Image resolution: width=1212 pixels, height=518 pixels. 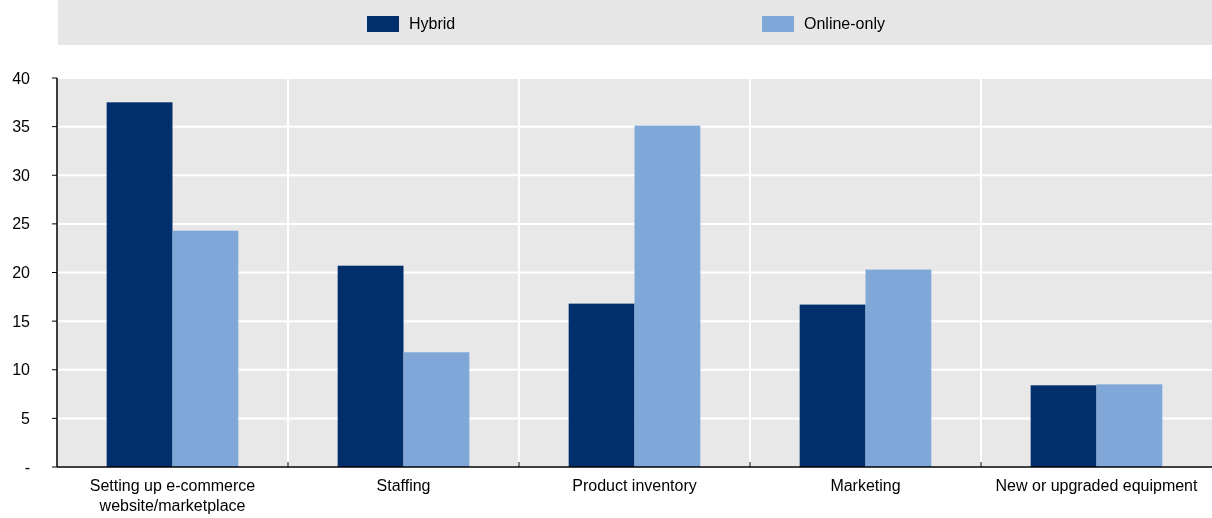 I want to click on x-tick-label: Marketing, so click(x=865, y=485).